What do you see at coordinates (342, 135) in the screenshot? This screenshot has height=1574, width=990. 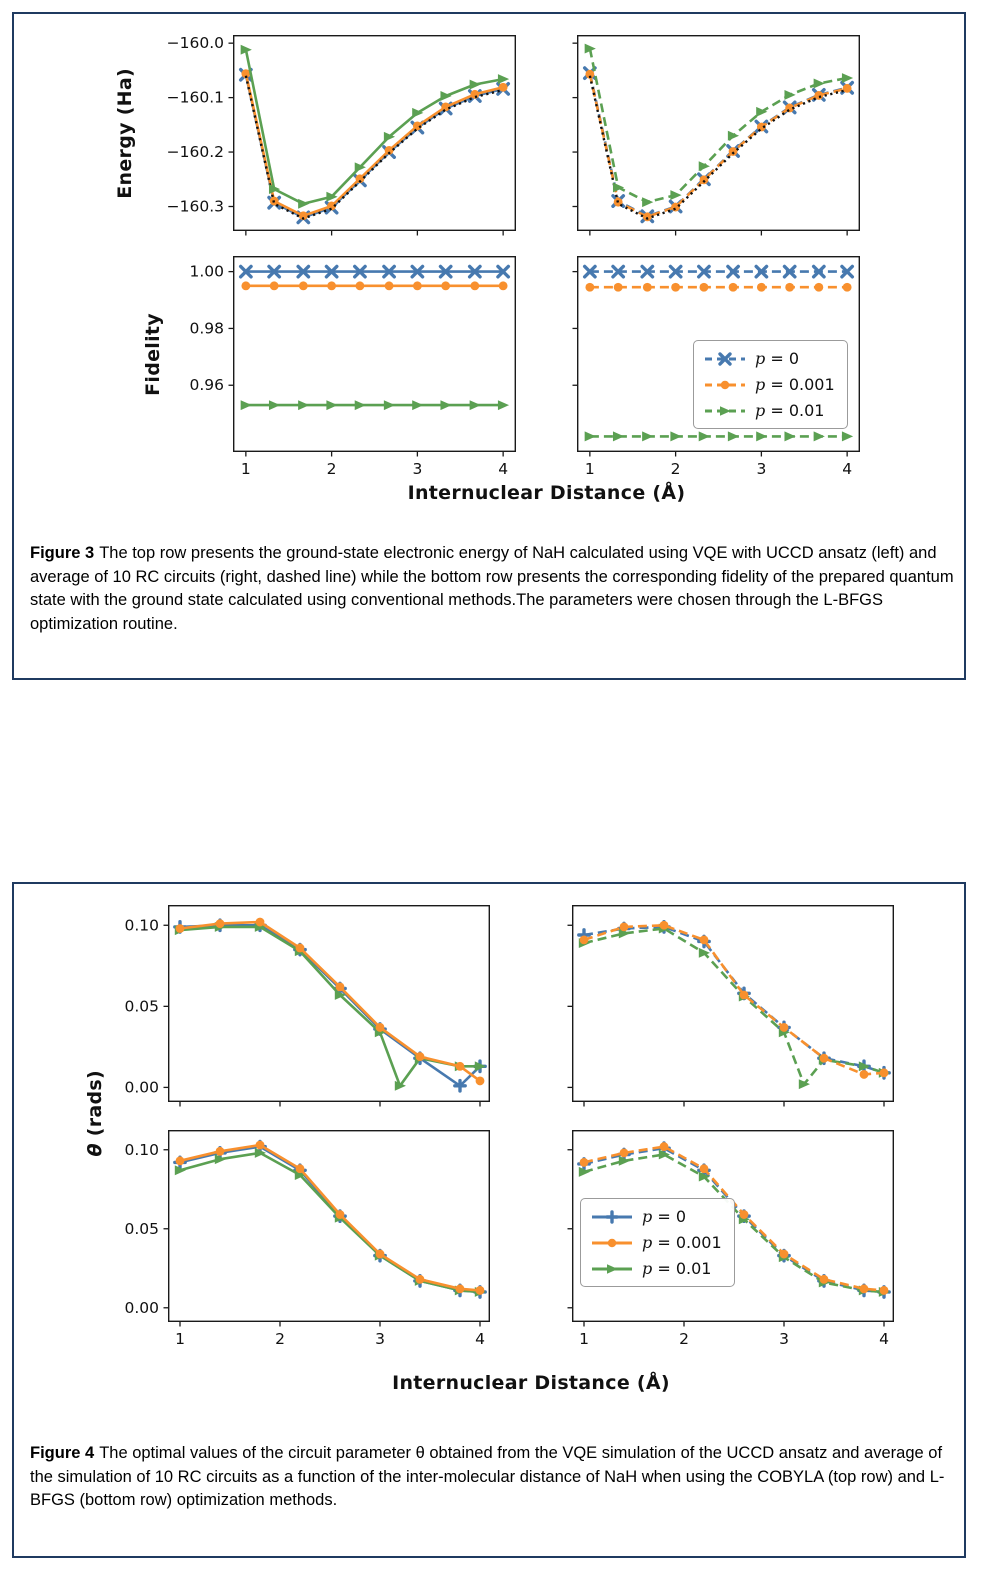 I see `chart-energy-uccd: −160.0 −160.1 −160.2 −160.3` at bounding box center [342, 135].